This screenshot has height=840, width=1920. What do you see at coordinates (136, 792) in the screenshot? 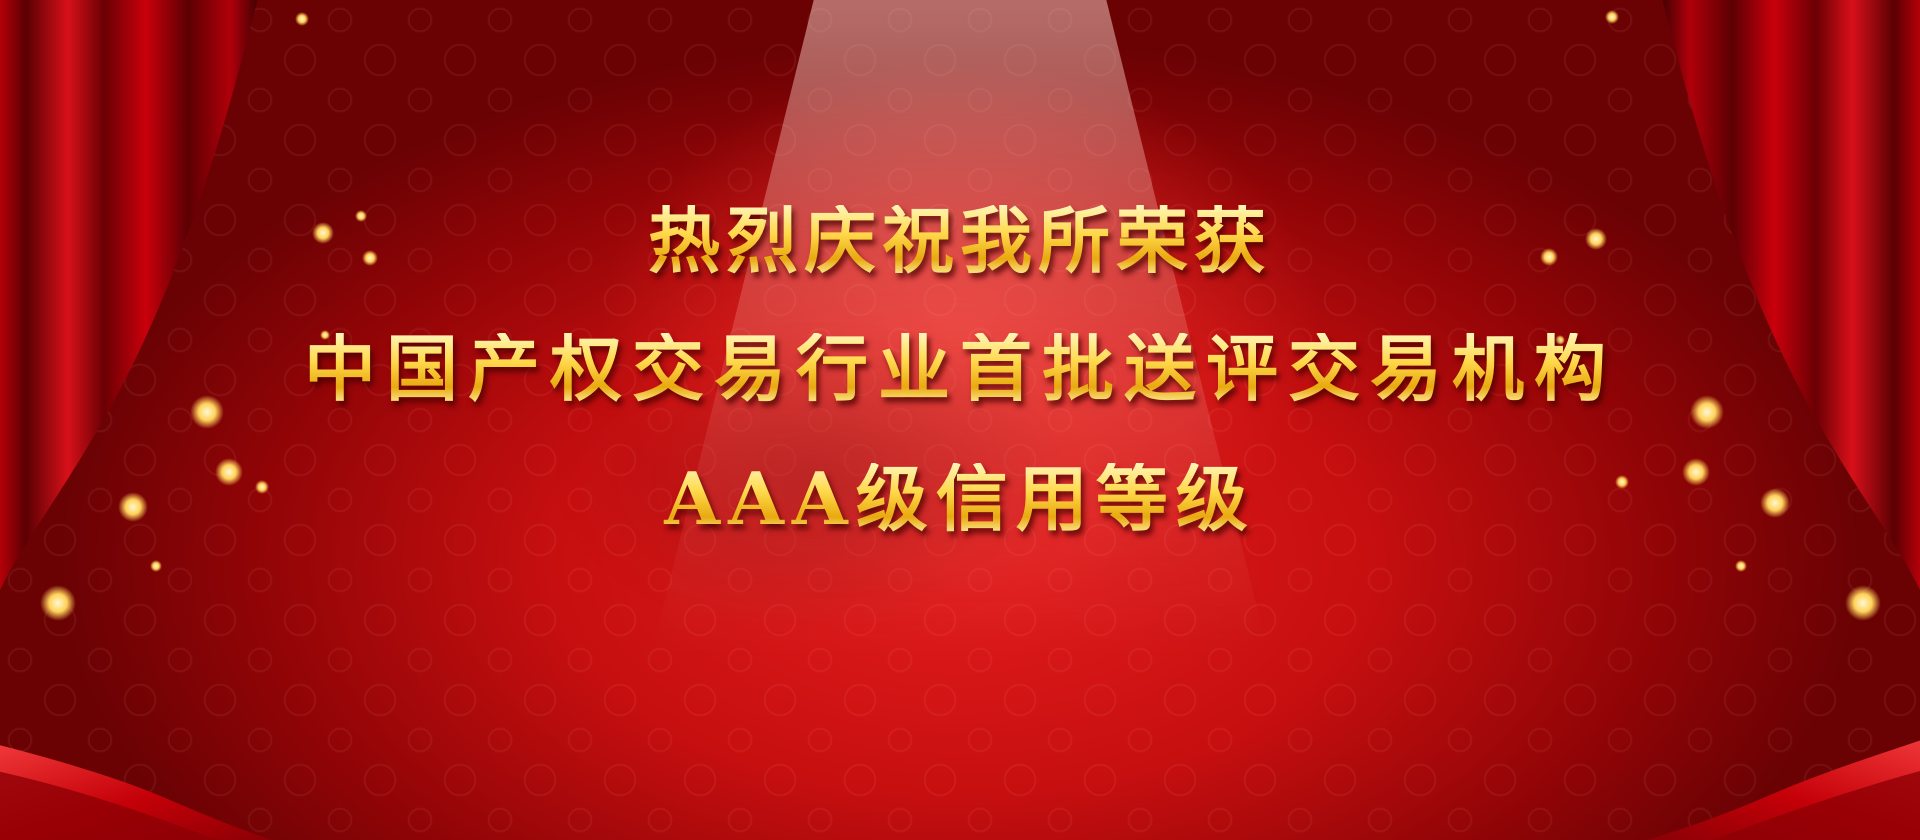
I see `left-ribbon` at bounding box center [136, 792].